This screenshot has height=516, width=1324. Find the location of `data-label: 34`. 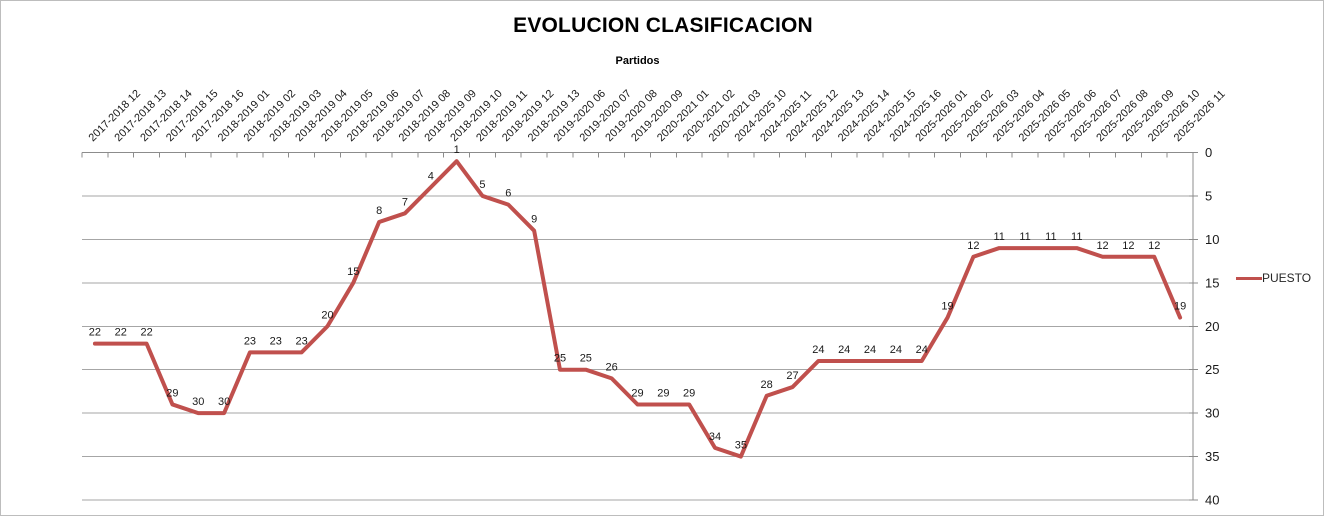

data-label: 34 is located at coordinates (715, 437).